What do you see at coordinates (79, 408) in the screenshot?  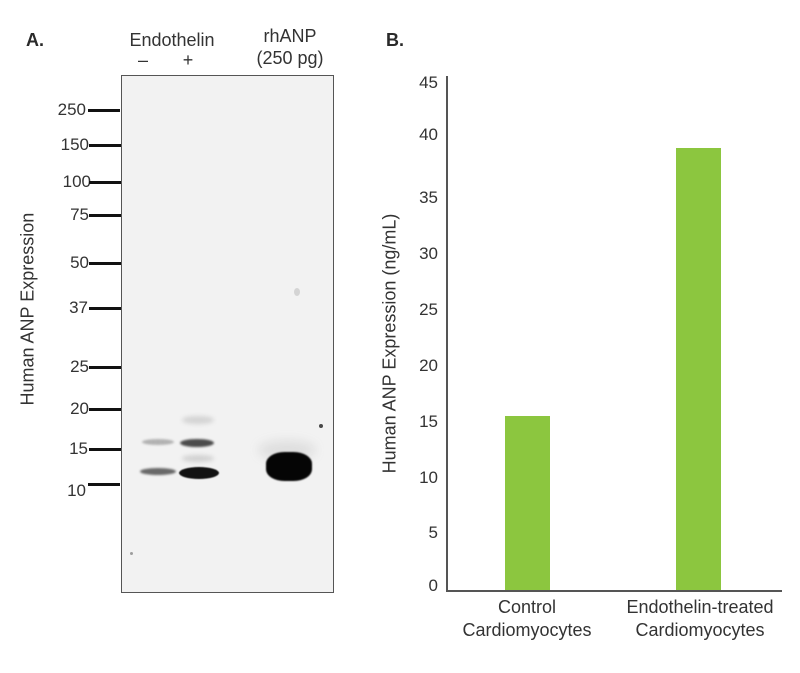 I see `mw-label-20: 20` at bounding box center [79, 408].